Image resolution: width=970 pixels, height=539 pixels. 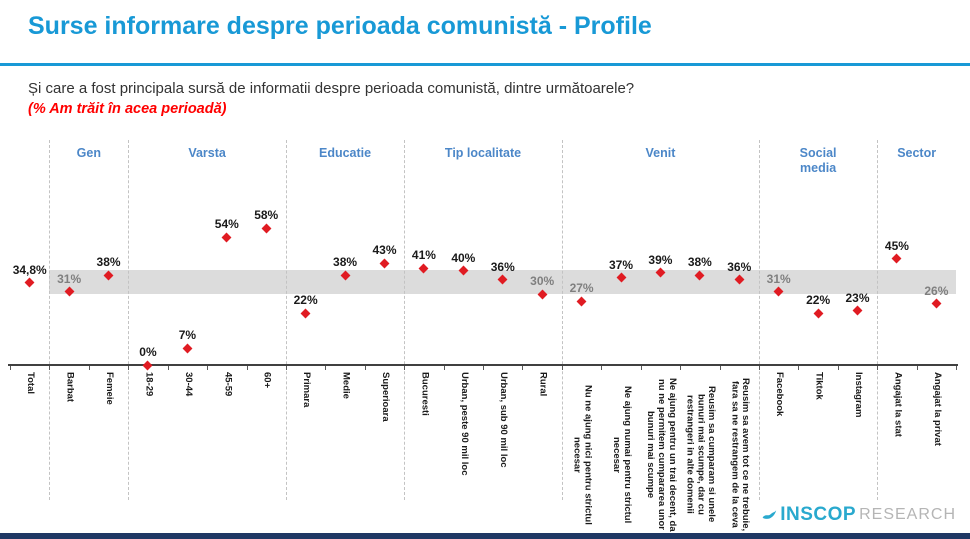 I want to click on x-axis-label-slot: 45-59, so click(x=226, y=384).